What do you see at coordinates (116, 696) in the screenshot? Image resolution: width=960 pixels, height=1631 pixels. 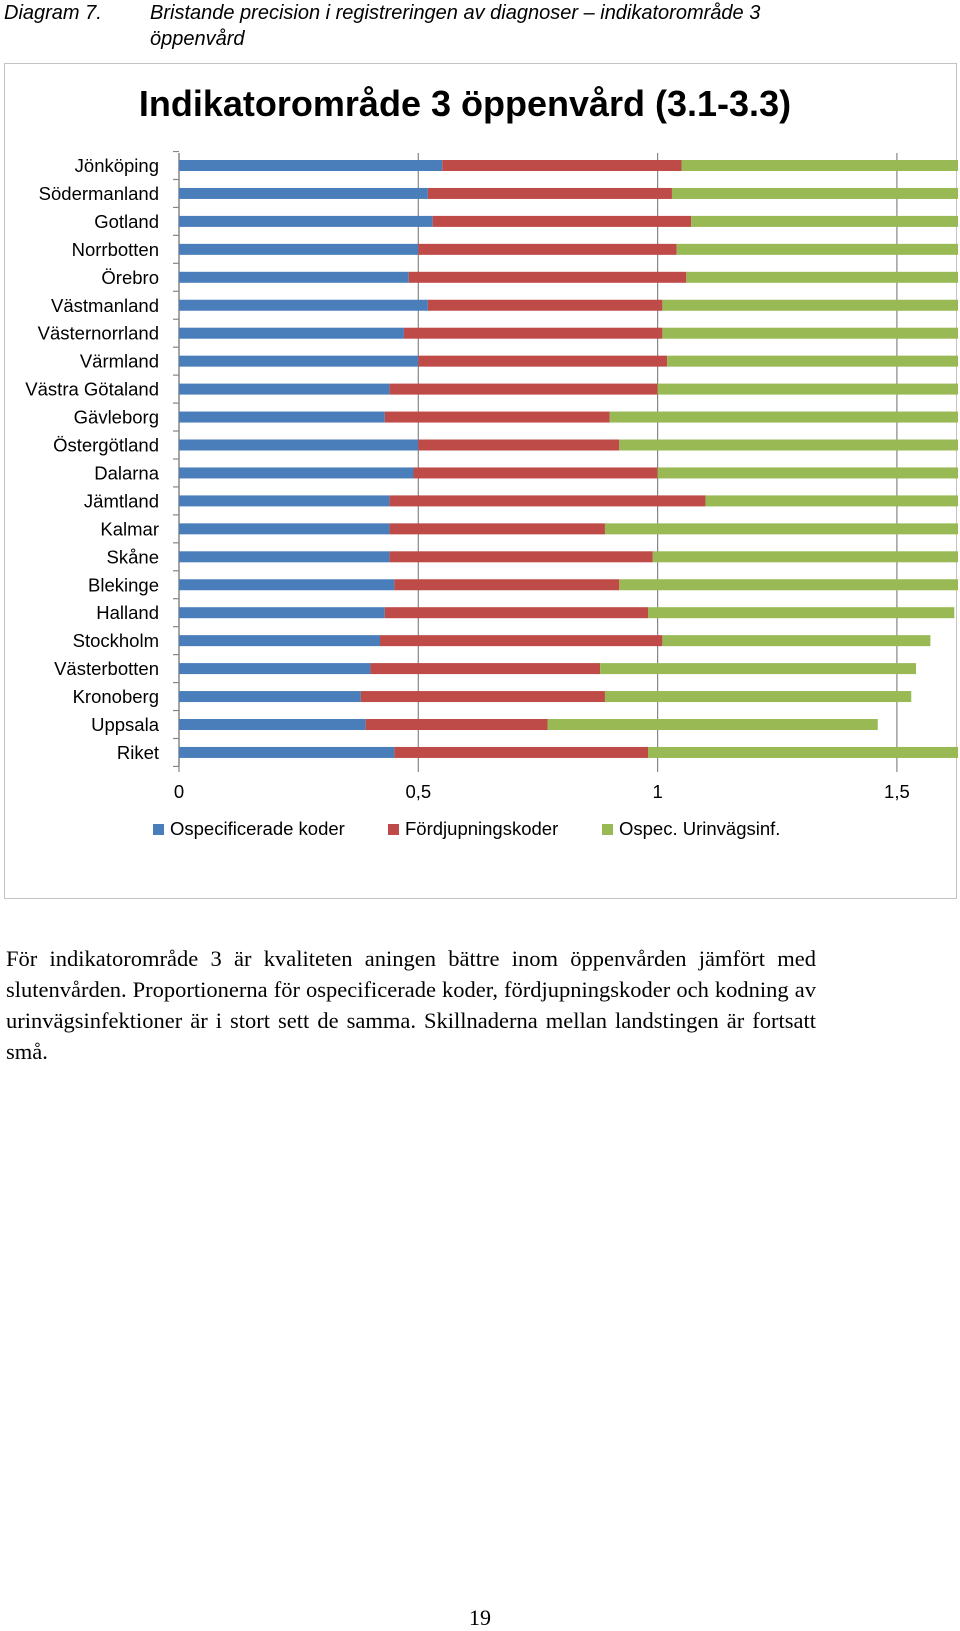 I see `category-label: Kronoberg` at bounding box center [116, 696].